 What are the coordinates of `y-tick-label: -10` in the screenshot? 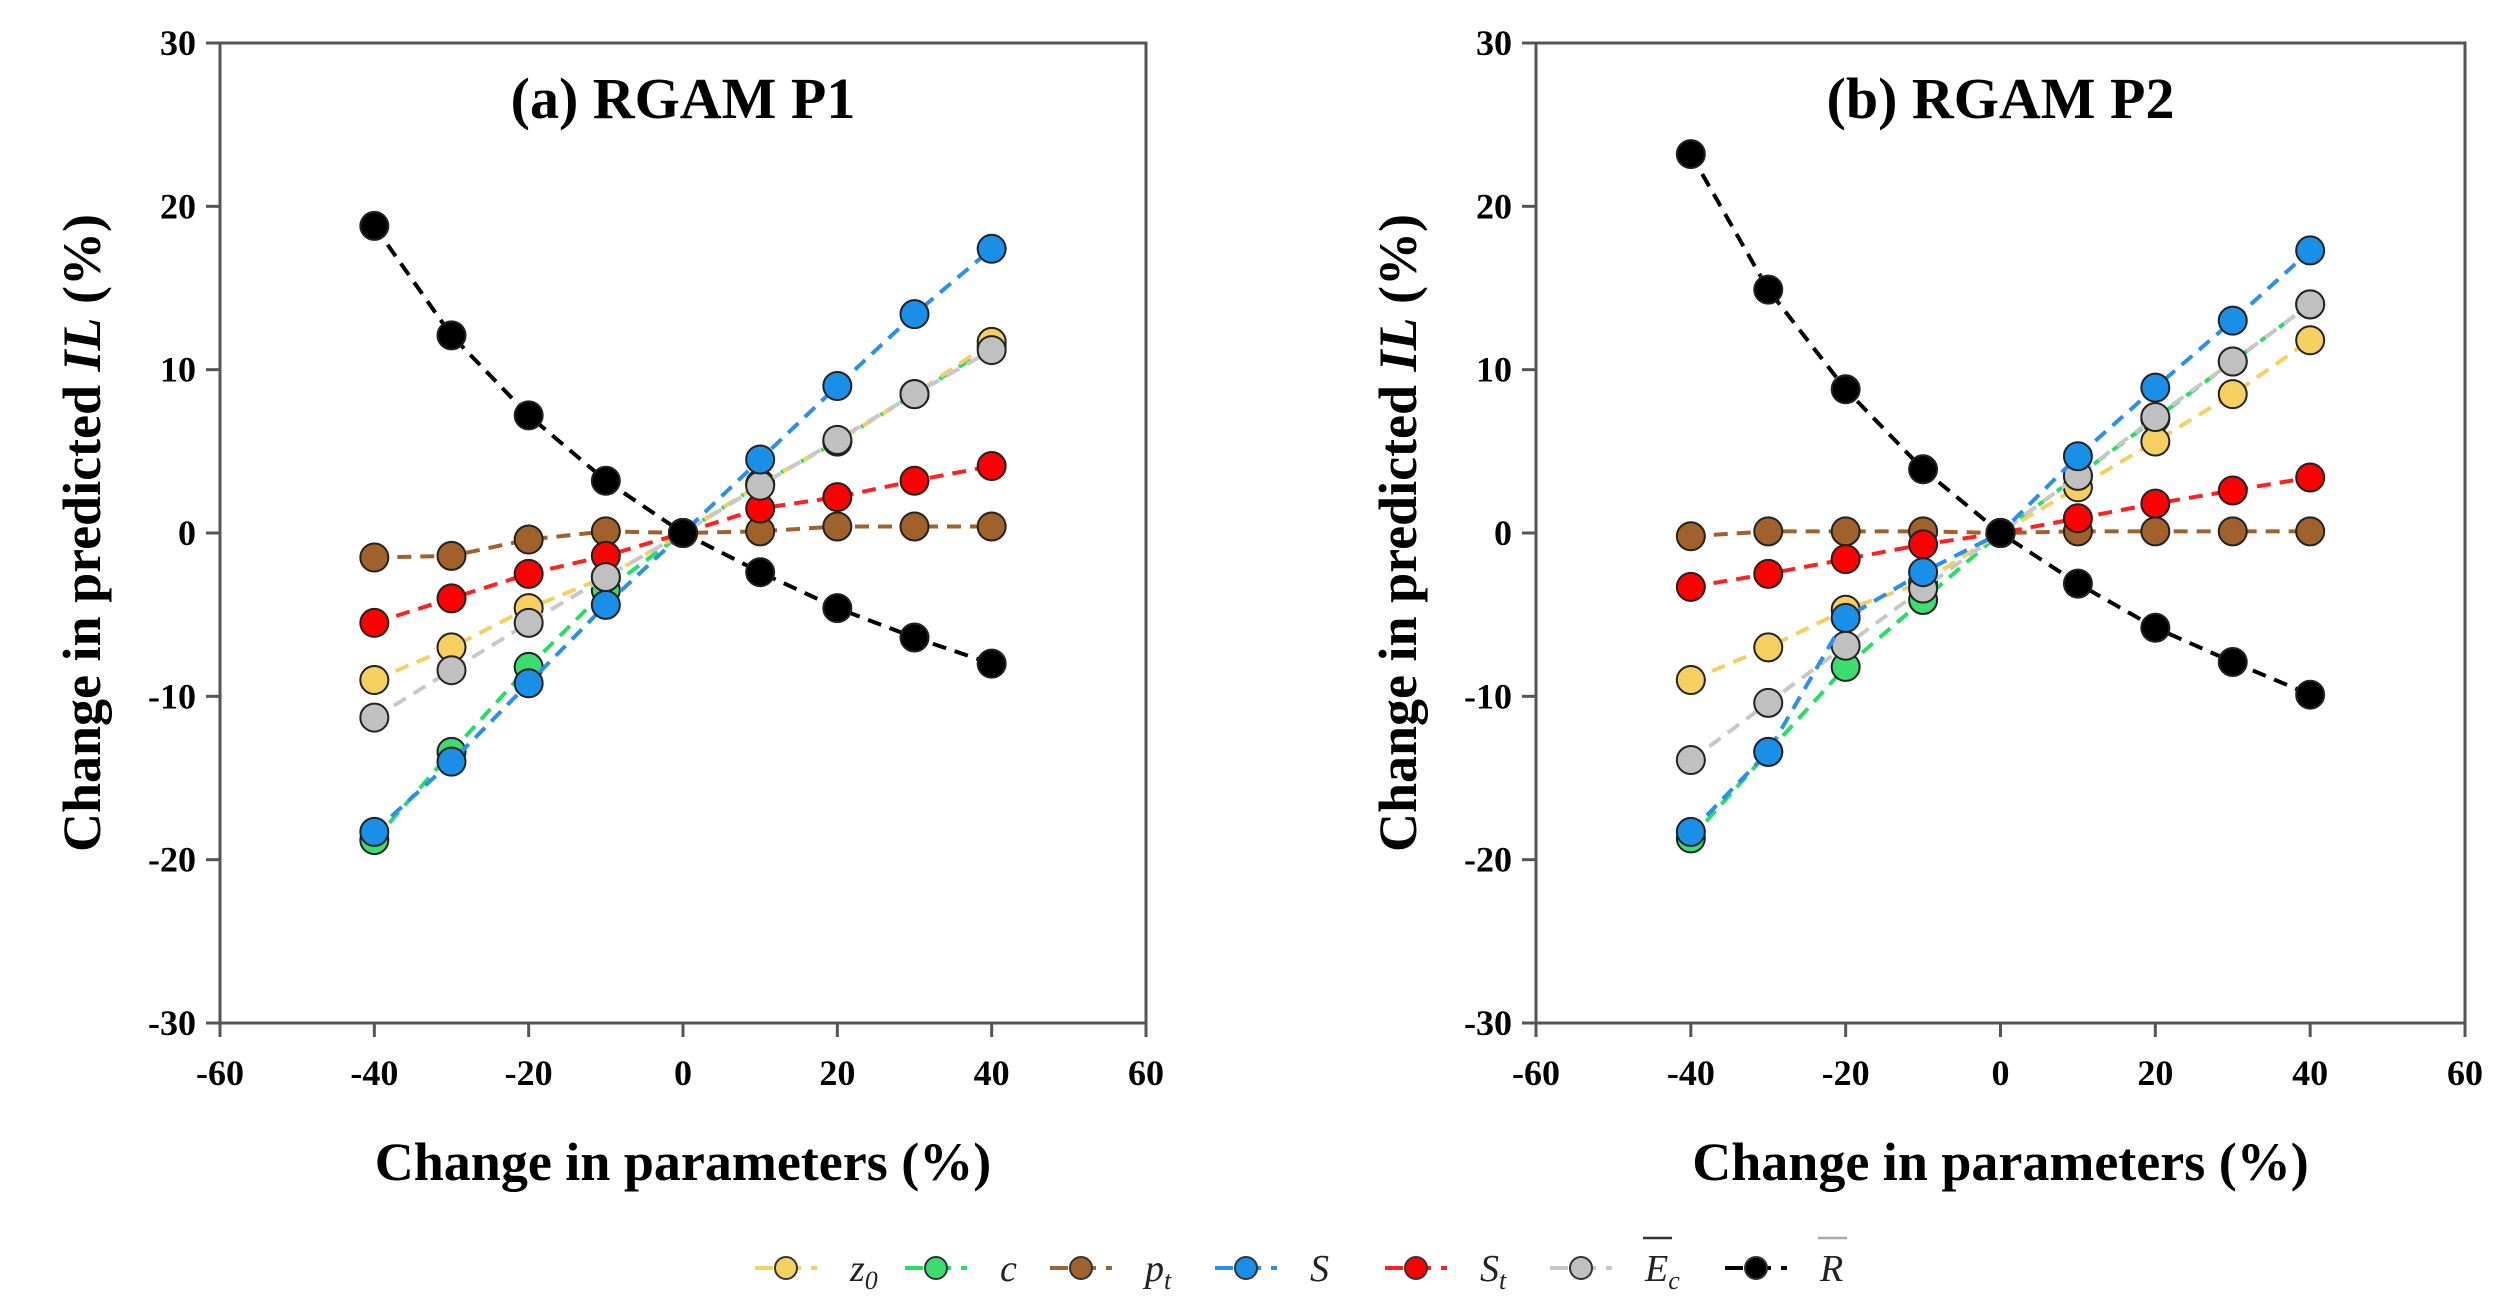 It's located at (1488, 696).